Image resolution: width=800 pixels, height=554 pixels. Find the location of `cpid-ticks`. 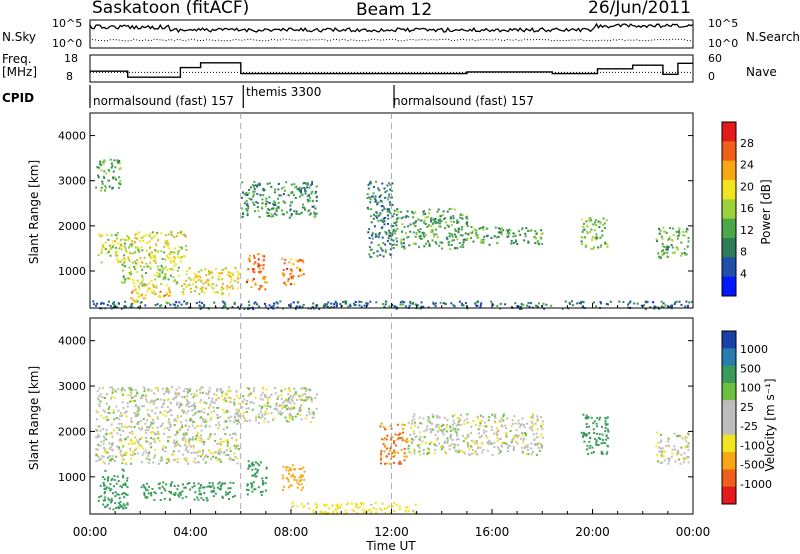

cpid-ticks is located at coordinates (242, 96).